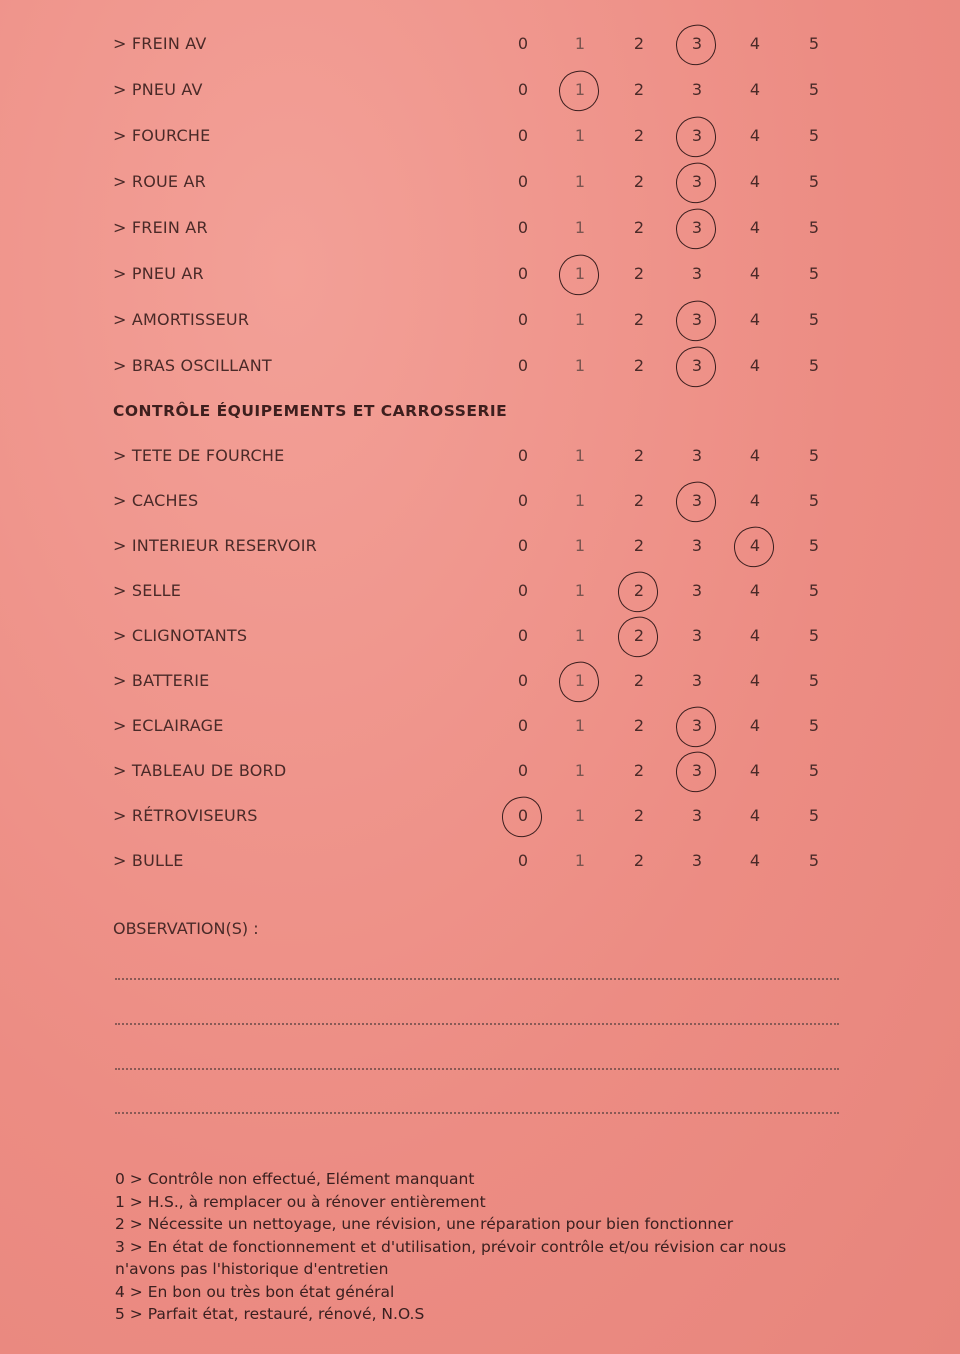 This screenshot has height=1354, width=960. I want to click on score-option-circled: 4, so click(755, 545).